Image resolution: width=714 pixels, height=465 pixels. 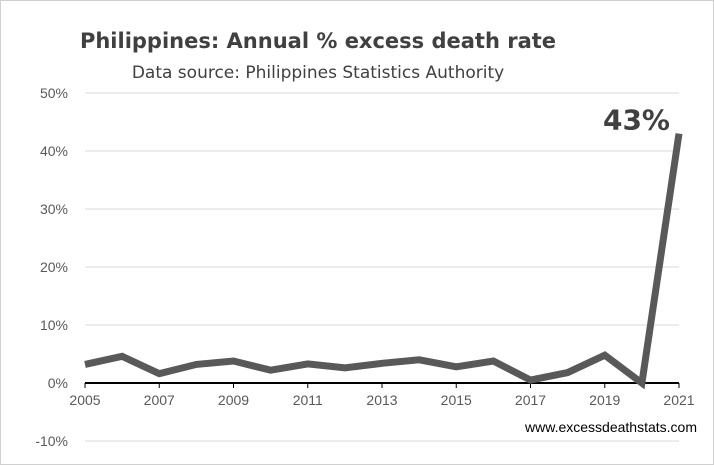 I want to click on x-tick-label: 2019, so click(x=604, y=400).